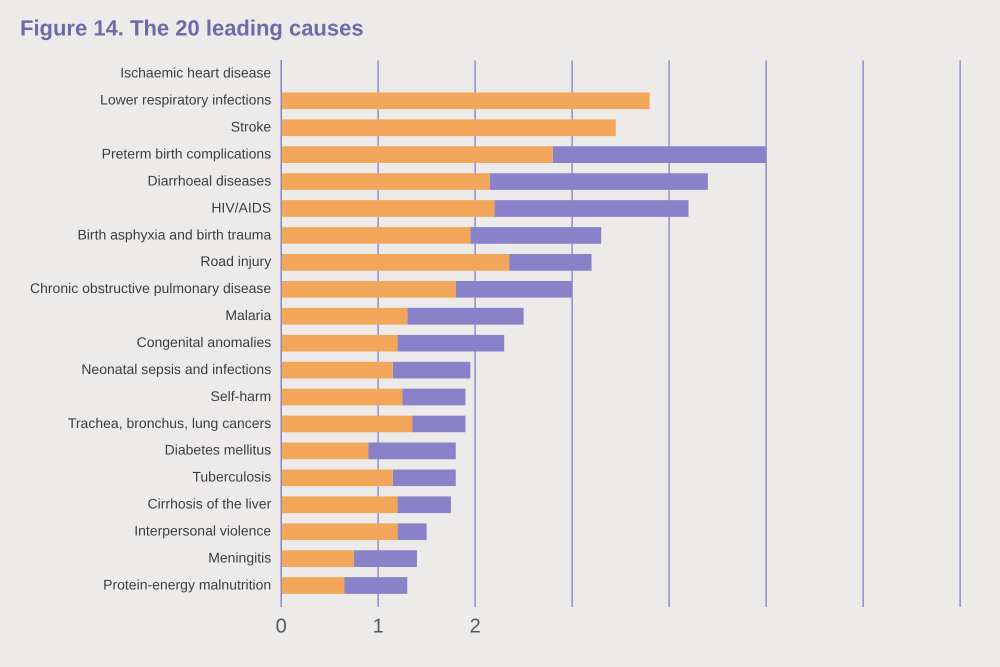 This screenshot has height=667, width=1000. I want to click on y-tick-label: Interpersonal violence, so click(203, 530).